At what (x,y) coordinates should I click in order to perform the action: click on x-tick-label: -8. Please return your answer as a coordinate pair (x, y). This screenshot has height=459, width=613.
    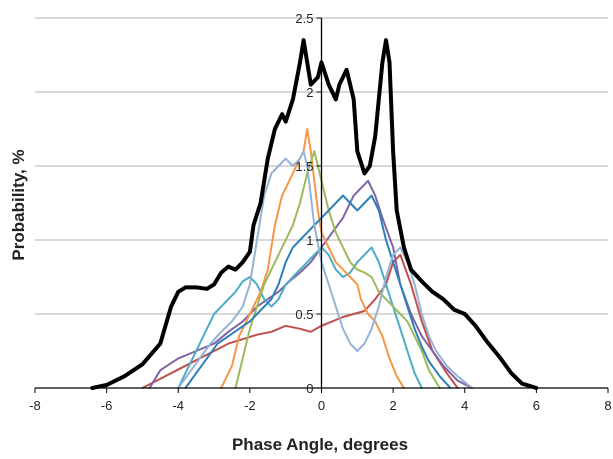
    Looking at the image, I should click on (35, 405).